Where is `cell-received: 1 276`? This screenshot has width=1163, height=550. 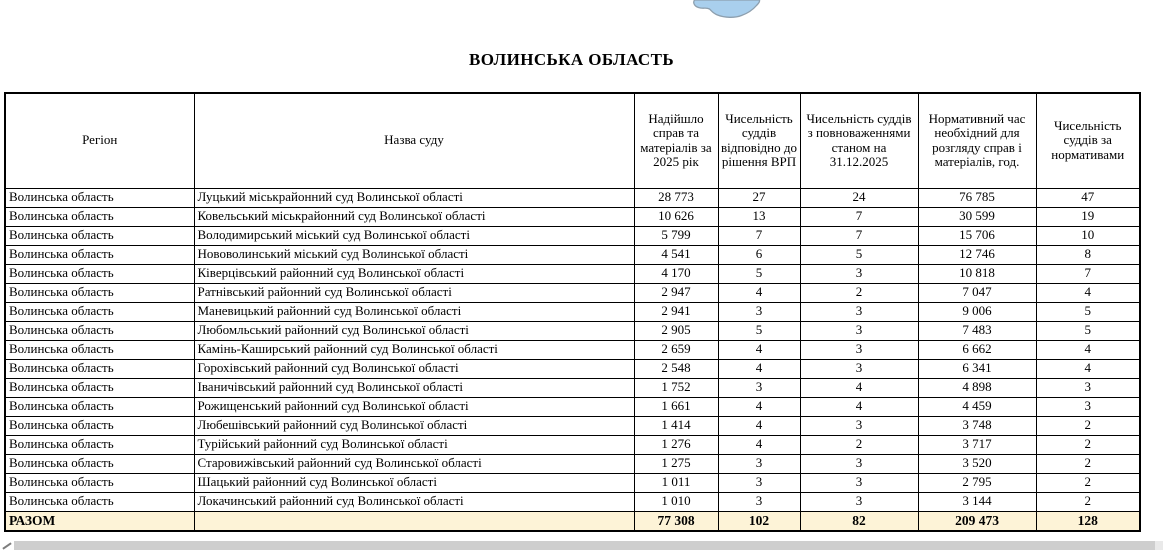 cell-received: 1 276 is located at coordinates (676, 444).